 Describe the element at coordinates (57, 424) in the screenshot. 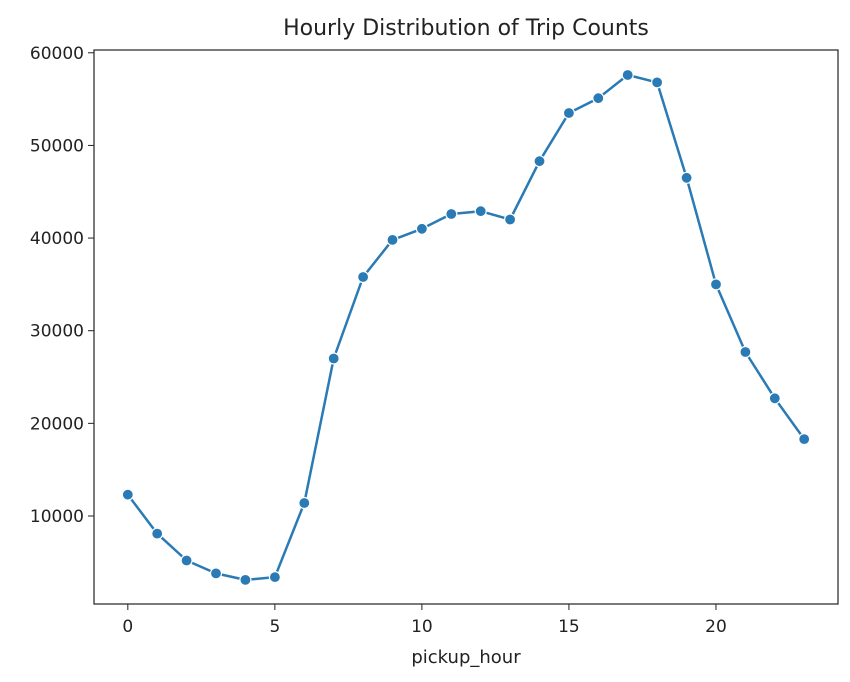

I see `y-tick-label: 20000` at that location.